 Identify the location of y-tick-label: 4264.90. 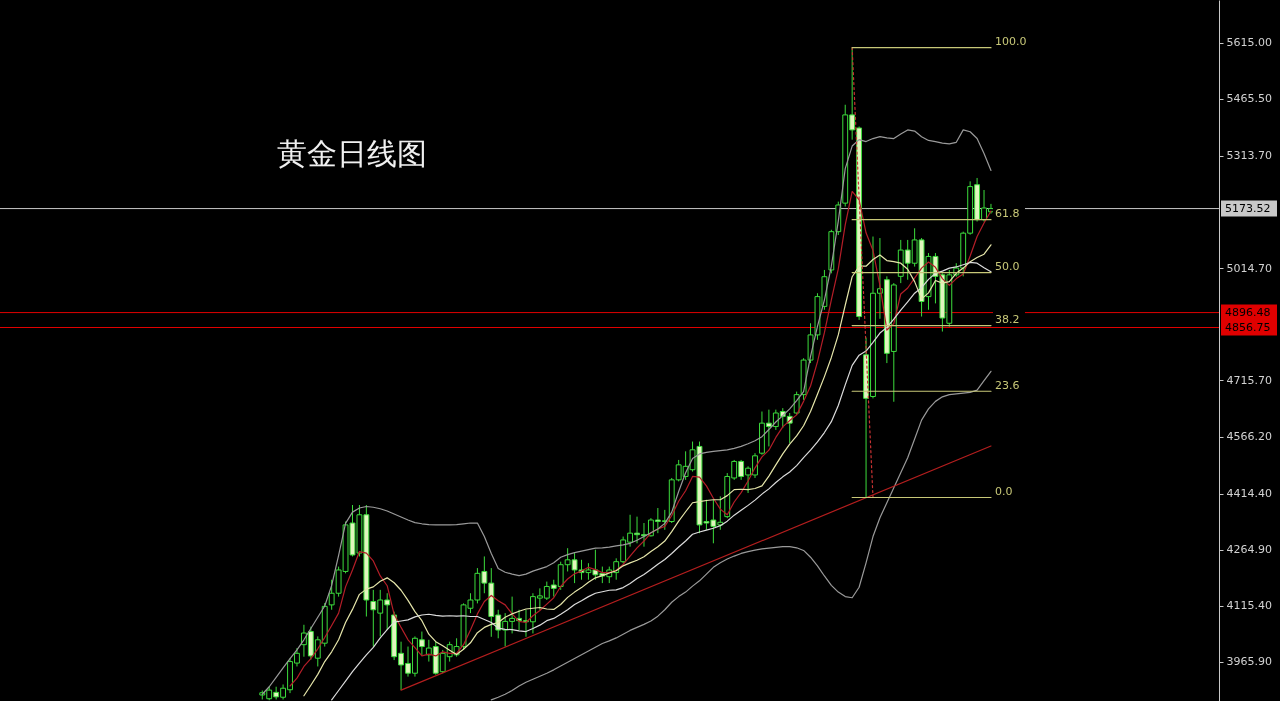
(1249, 550).